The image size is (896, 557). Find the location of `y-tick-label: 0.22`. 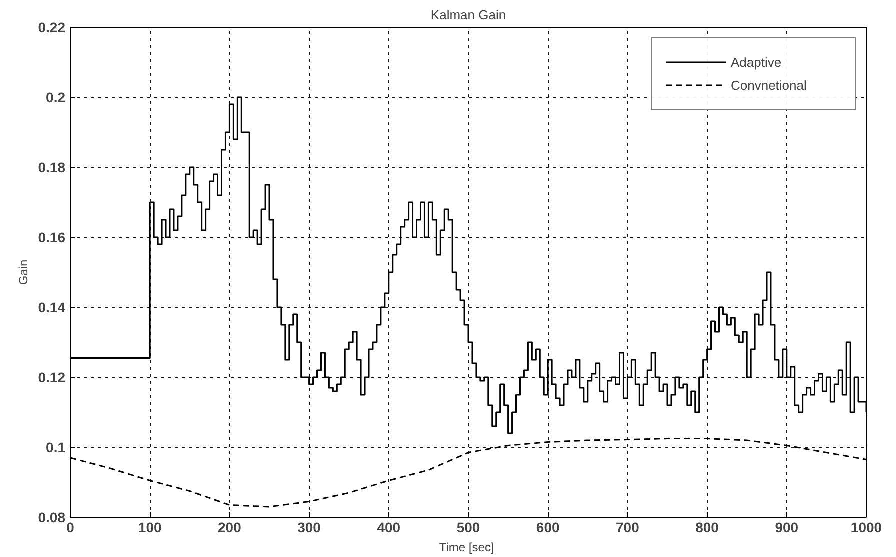

y-tick-label: 0.22 is located at coordinates (52, 28).